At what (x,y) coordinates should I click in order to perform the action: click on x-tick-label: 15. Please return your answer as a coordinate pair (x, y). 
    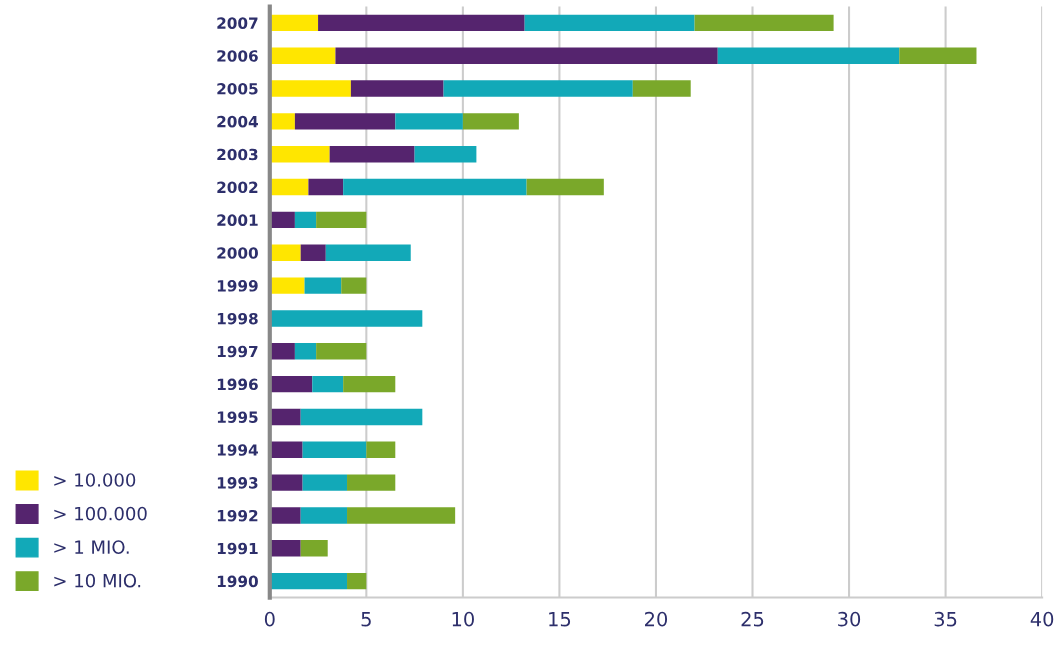
    Looking at the image, I should click on (560, 619).